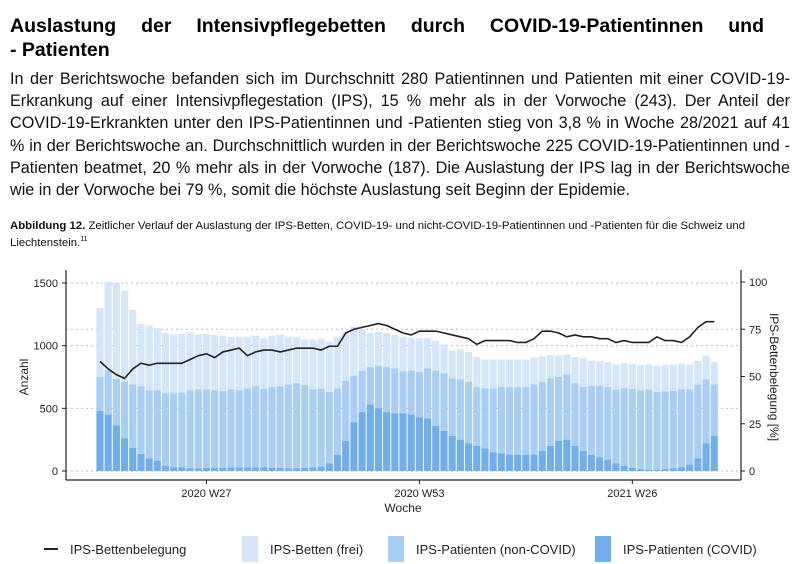 The image size is (800, 564). I want to click on y-tick-label: 500, so click(49, 409).